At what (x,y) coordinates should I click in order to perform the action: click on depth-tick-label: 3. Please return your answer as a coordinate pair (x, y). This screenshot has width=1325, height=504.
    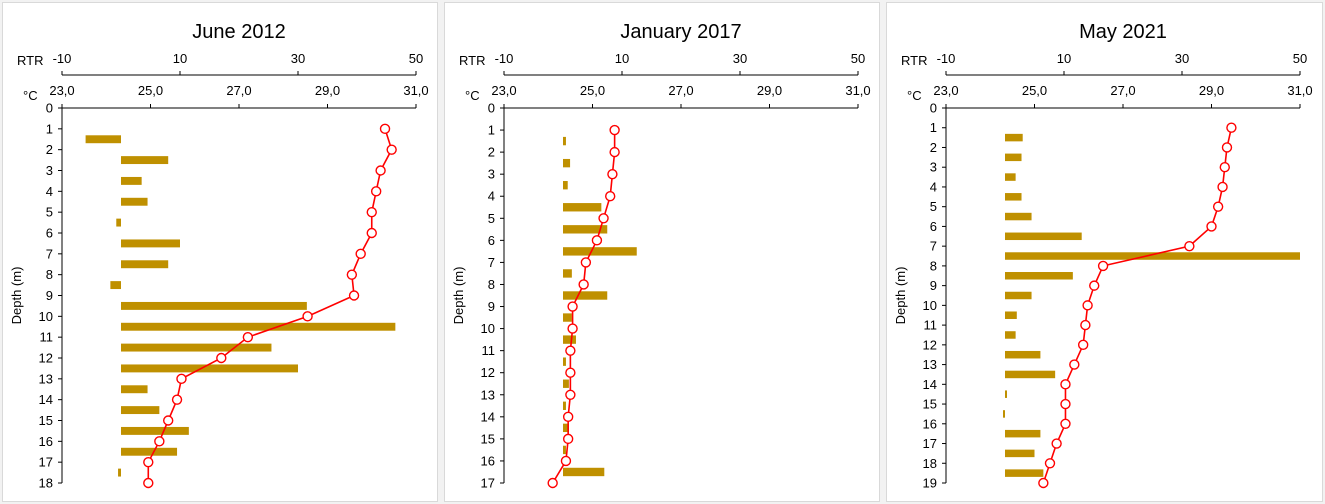
    Looking at the image, I should click on (933, 167).